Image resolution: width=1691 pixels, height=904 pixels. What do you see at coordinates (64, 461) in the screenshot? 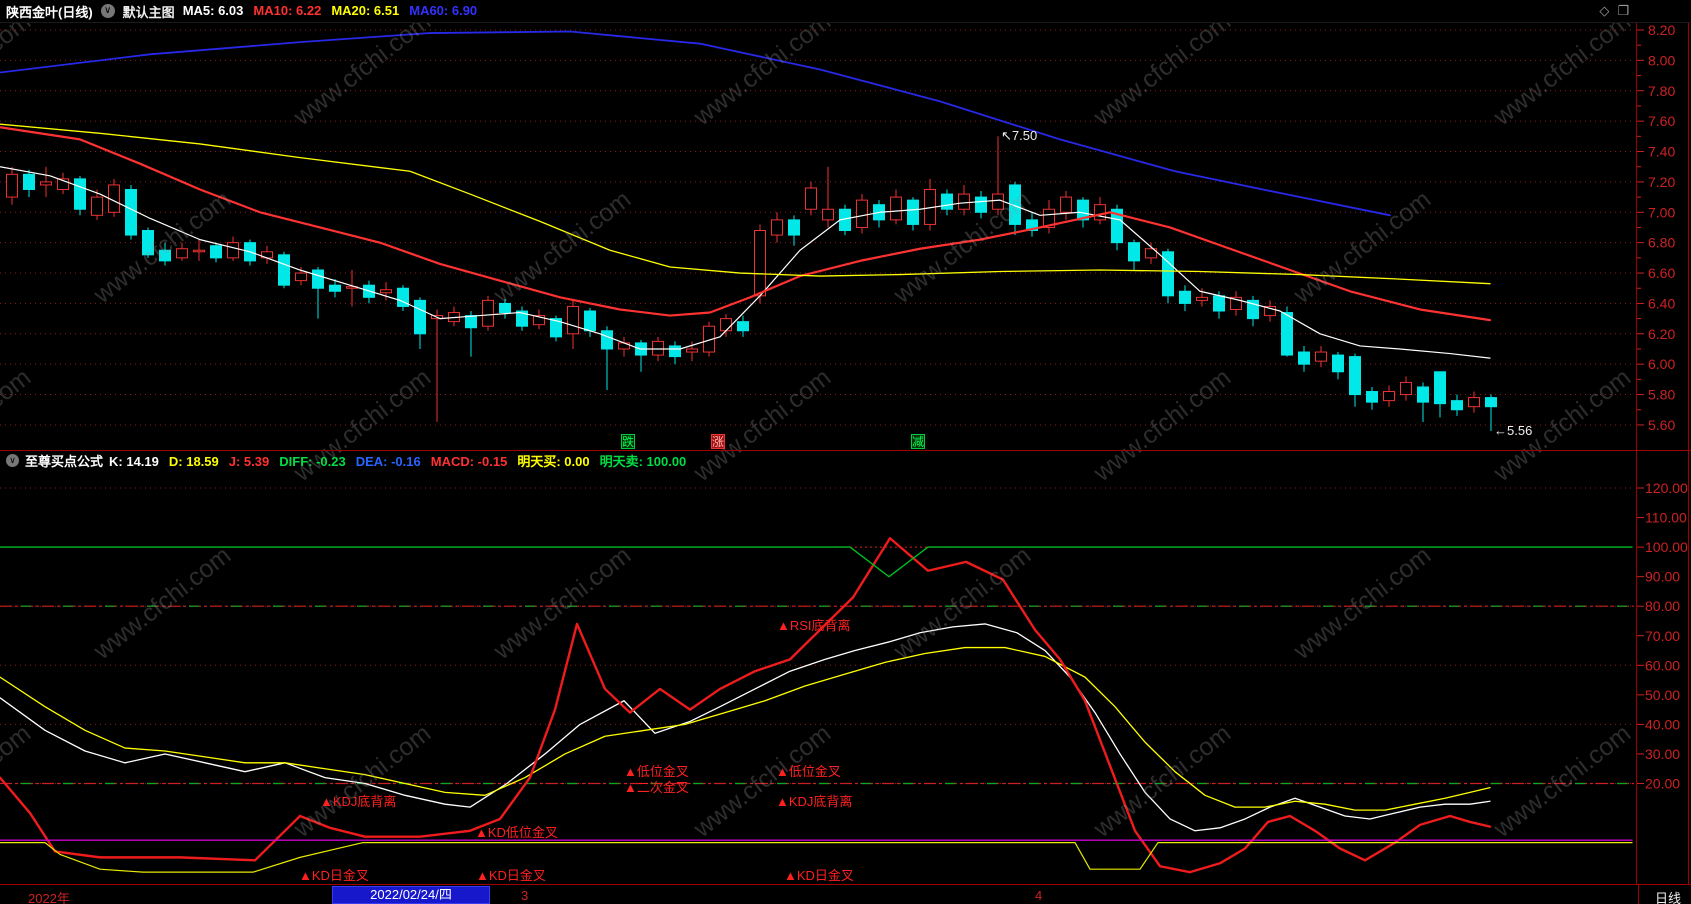
I see `indicator-name: 至尊买点公式` at bounding box center [64, 461].